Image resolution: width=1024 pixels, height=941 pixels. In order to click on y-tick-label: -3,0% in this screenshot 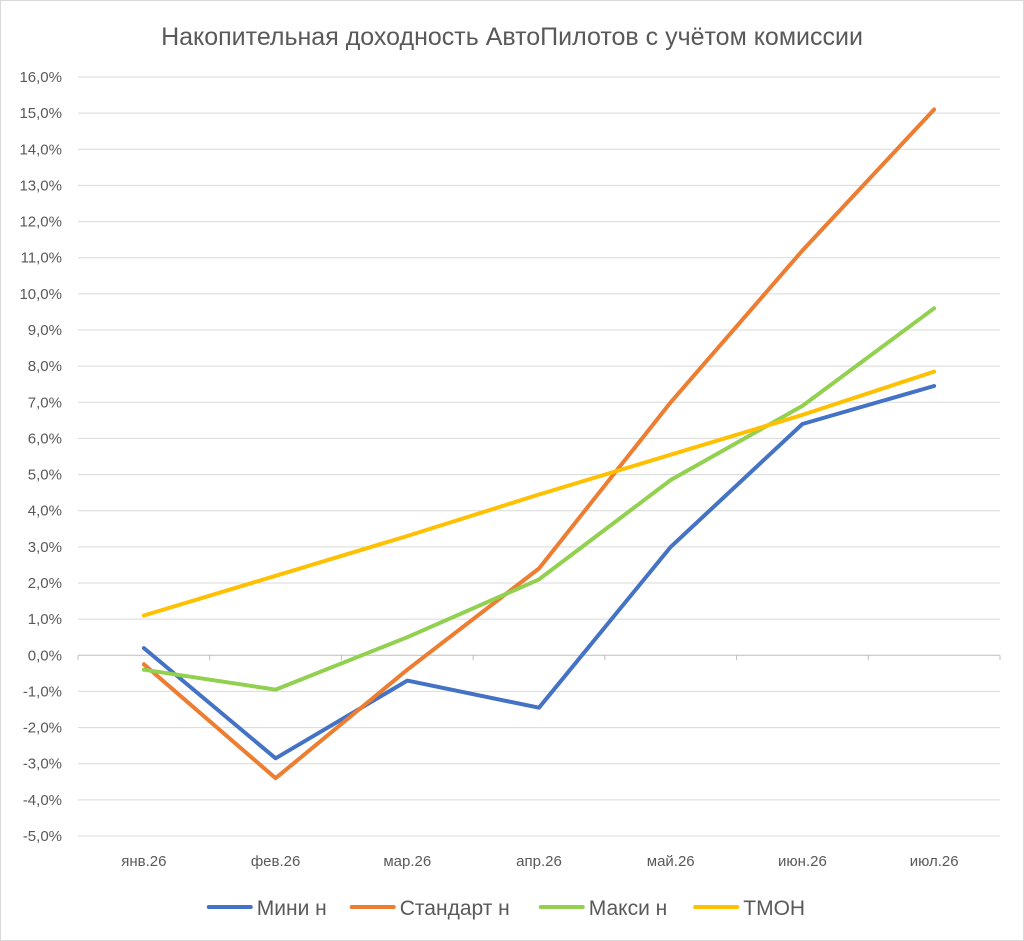, I will do `click(42, 764)`.